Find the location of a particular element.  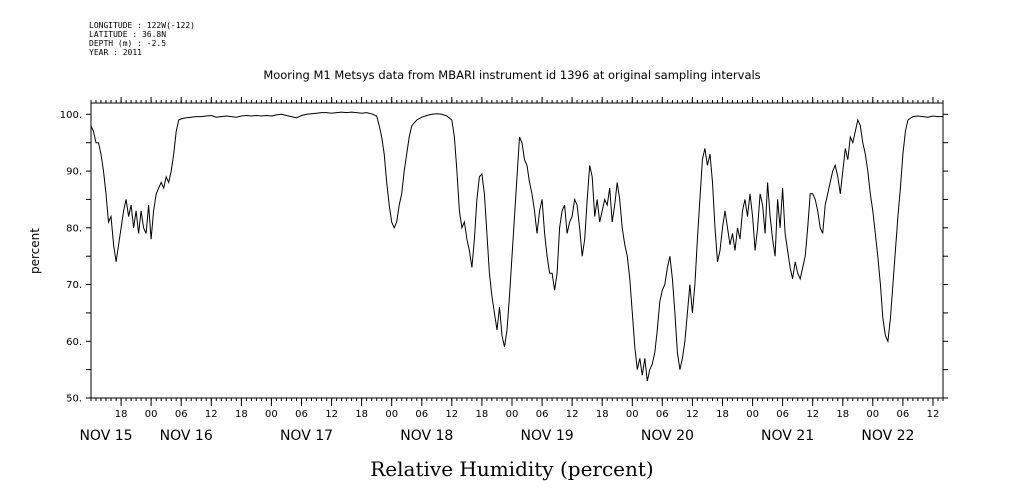

x-axis-label: Relative Humidity (percent) is located at coordinates (511, 469).